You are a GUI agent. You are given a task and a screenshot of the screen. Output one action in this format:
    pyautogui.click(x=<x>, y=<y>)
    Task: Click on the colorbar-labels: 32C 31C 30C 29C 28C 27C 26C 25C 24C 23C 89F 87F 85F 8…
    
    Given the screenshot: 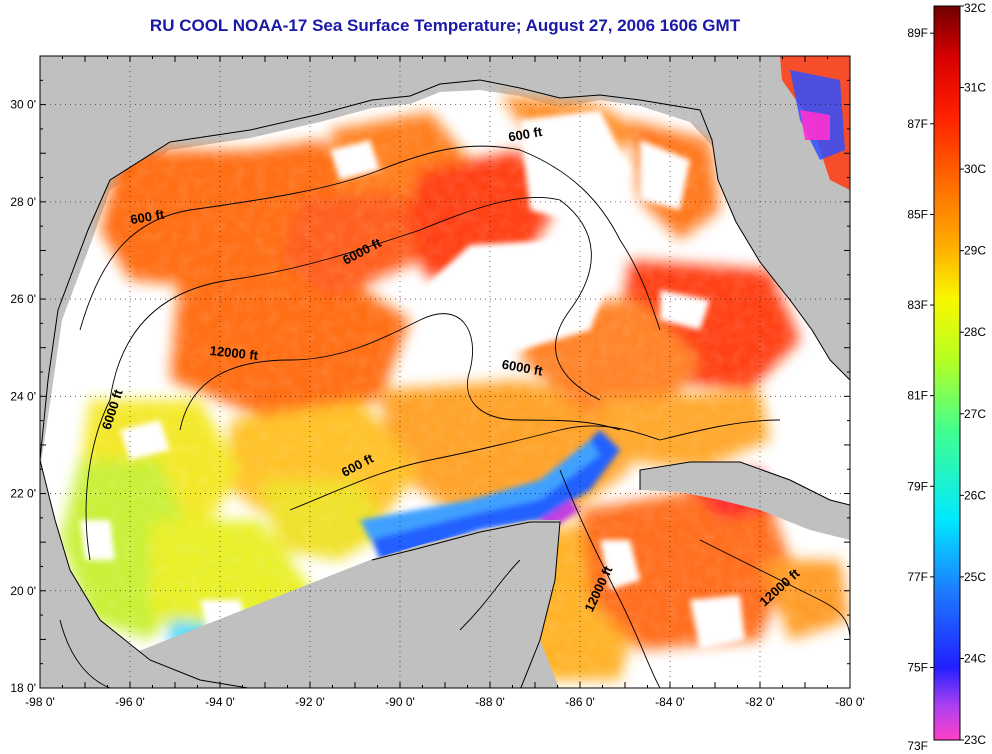 What is the action you would take?
    pyautogui.click(x=946, y=377)
    